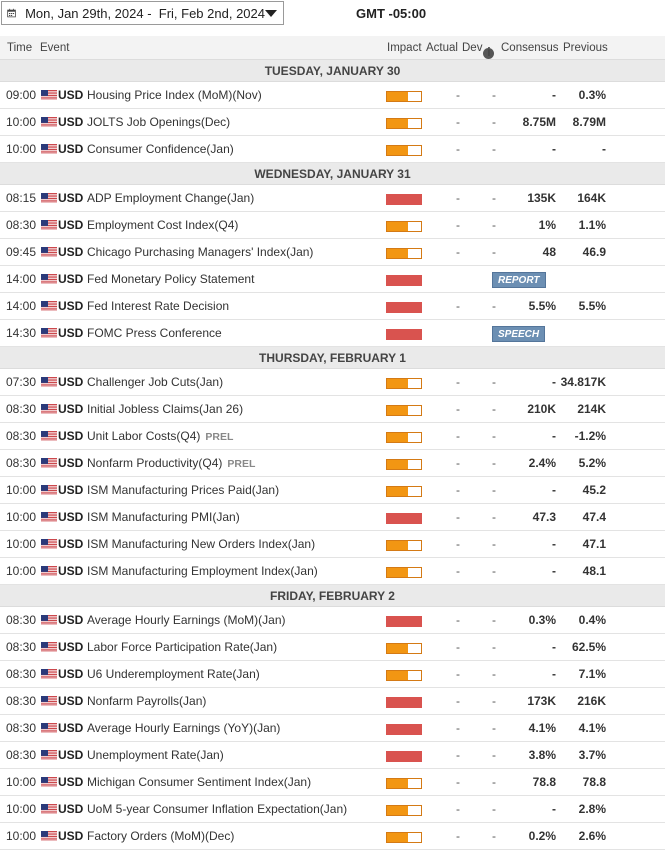  What do you see at coordinates (55, 48) in the screenshot?
I see `column-header-event: Event` at bounding box center [55, 48].